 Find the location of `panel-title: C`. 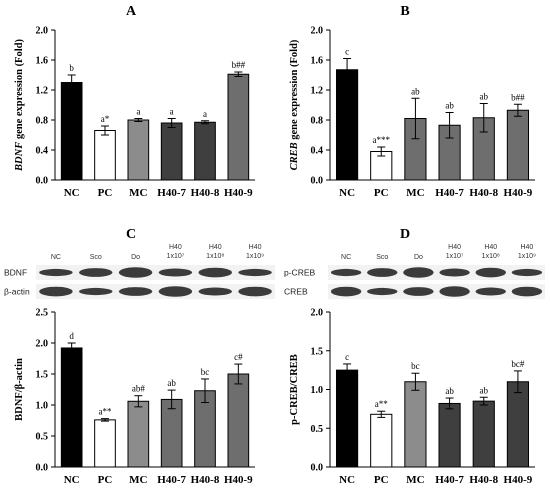

panel-title: C is located at coordinates (131, 234).